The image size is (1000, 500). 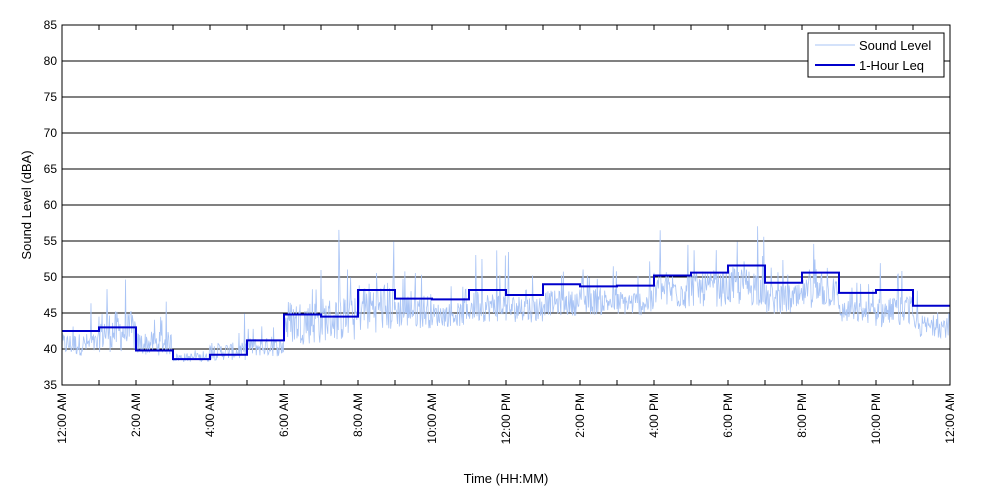 I want to click on legend-label-leq: 1-Hour Leq, so click(x=891, y=65).